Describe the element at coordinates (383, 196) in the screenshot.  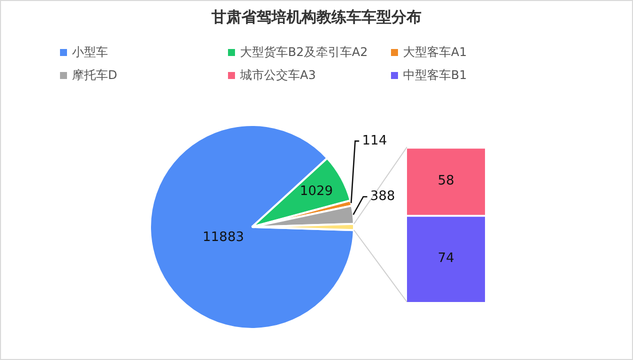
I see `data-label: 388` at that location.